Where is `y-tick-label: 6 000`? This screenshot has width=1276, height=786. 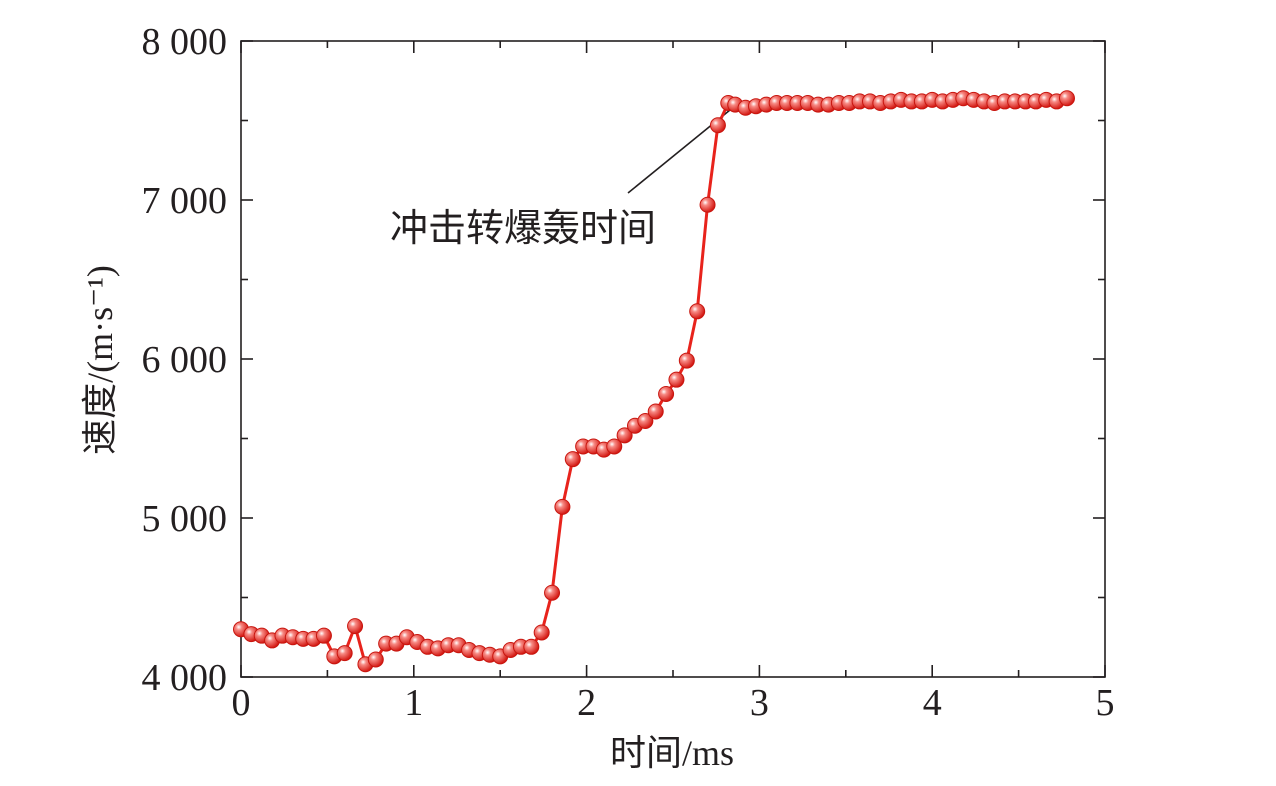
y-tick-label: 6 000 is located at coordinates (185, 360).